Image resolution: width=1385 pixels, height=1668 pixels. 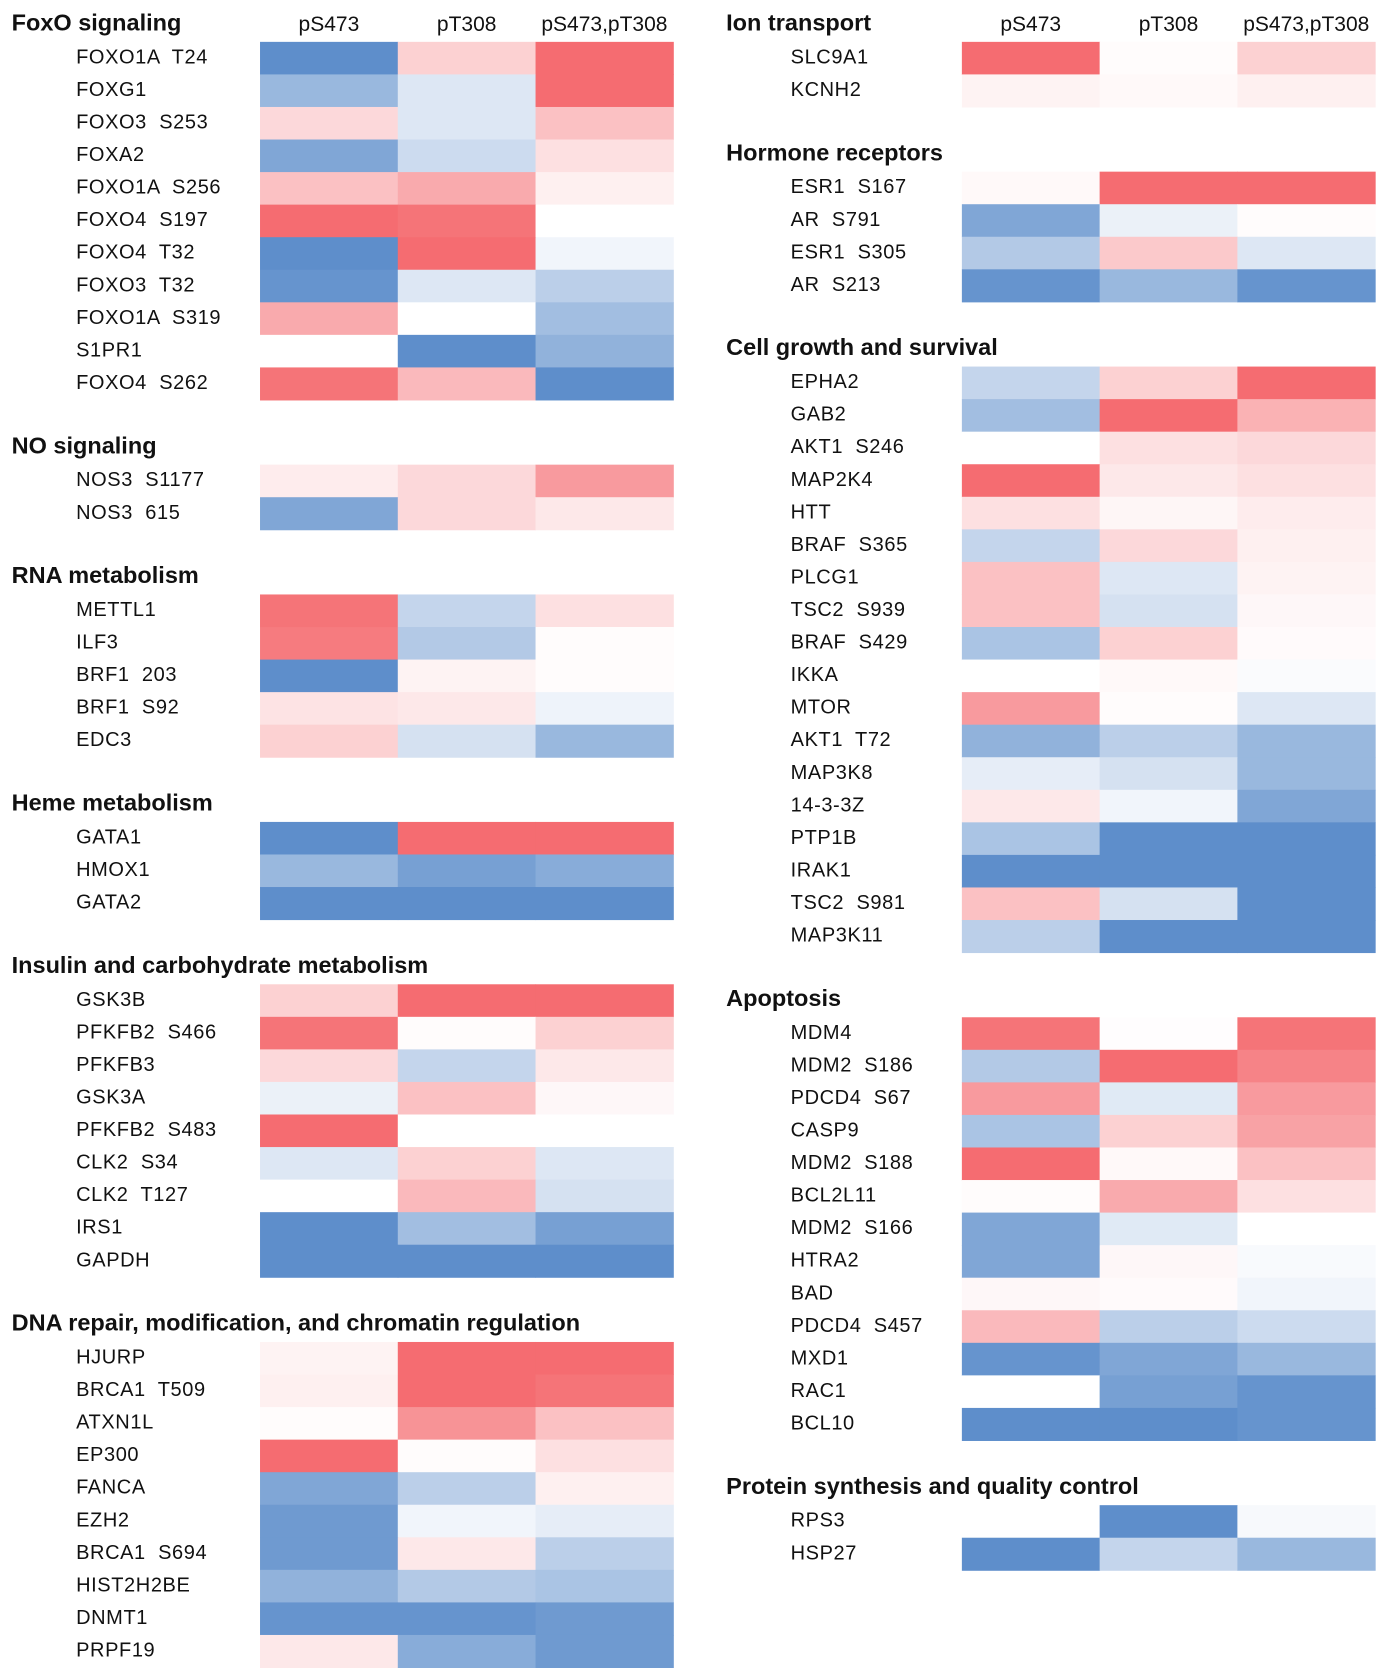 I want to click on row-label: MAP3K11, so click(x=837, y=936).